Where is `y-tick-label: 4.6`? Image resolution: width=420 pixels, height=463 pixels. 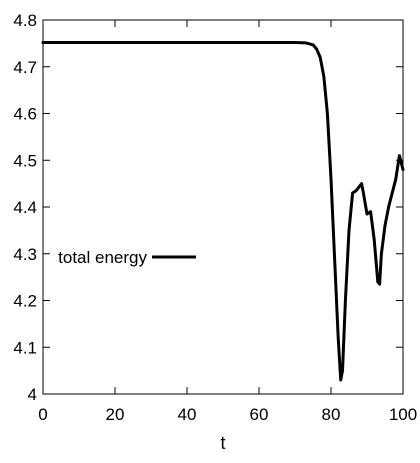 y-tick-label: 4.6 is located at coordinates (25, 114).